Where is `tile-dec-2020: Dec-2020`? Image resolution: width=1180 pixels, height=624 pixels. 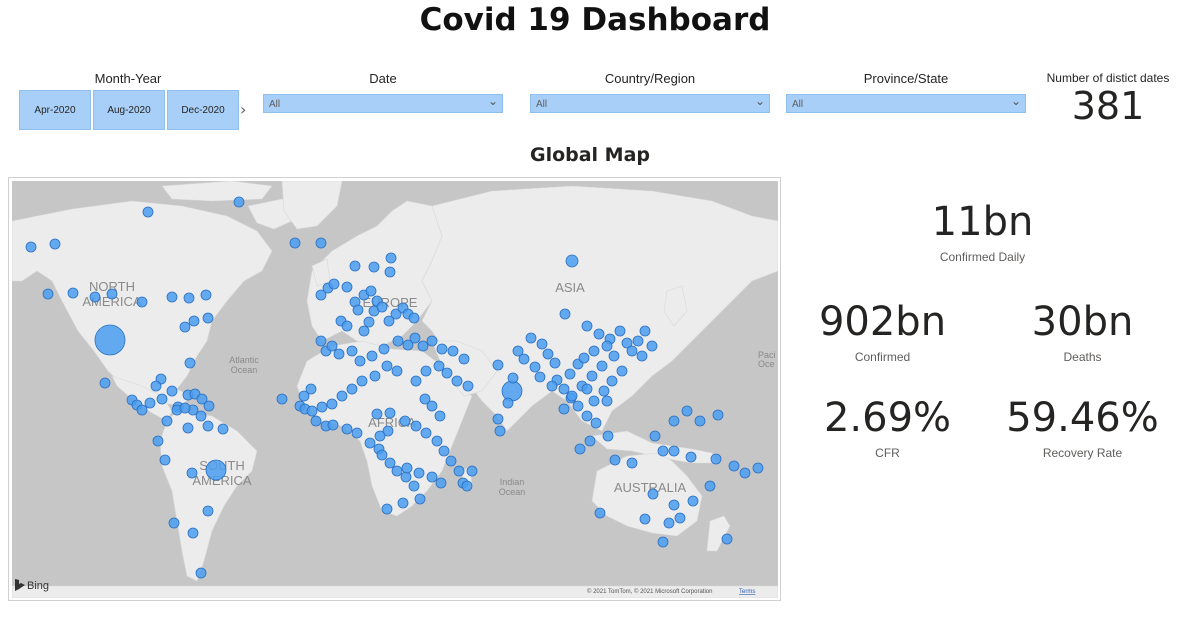 tile-dec-2020: Dec-2020 is located at coordinates (203, 110).